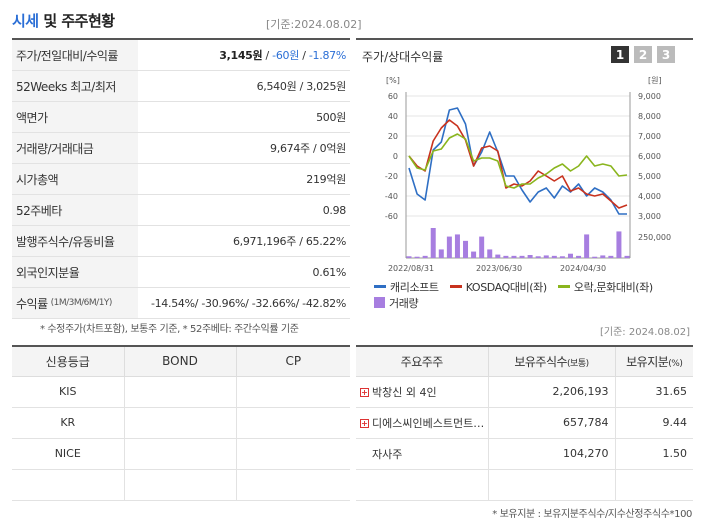  What do you see at coordinates (649, 216) in the screenshot?
I see `right-tick-label: 3,000` at bounding box center [649, 216].